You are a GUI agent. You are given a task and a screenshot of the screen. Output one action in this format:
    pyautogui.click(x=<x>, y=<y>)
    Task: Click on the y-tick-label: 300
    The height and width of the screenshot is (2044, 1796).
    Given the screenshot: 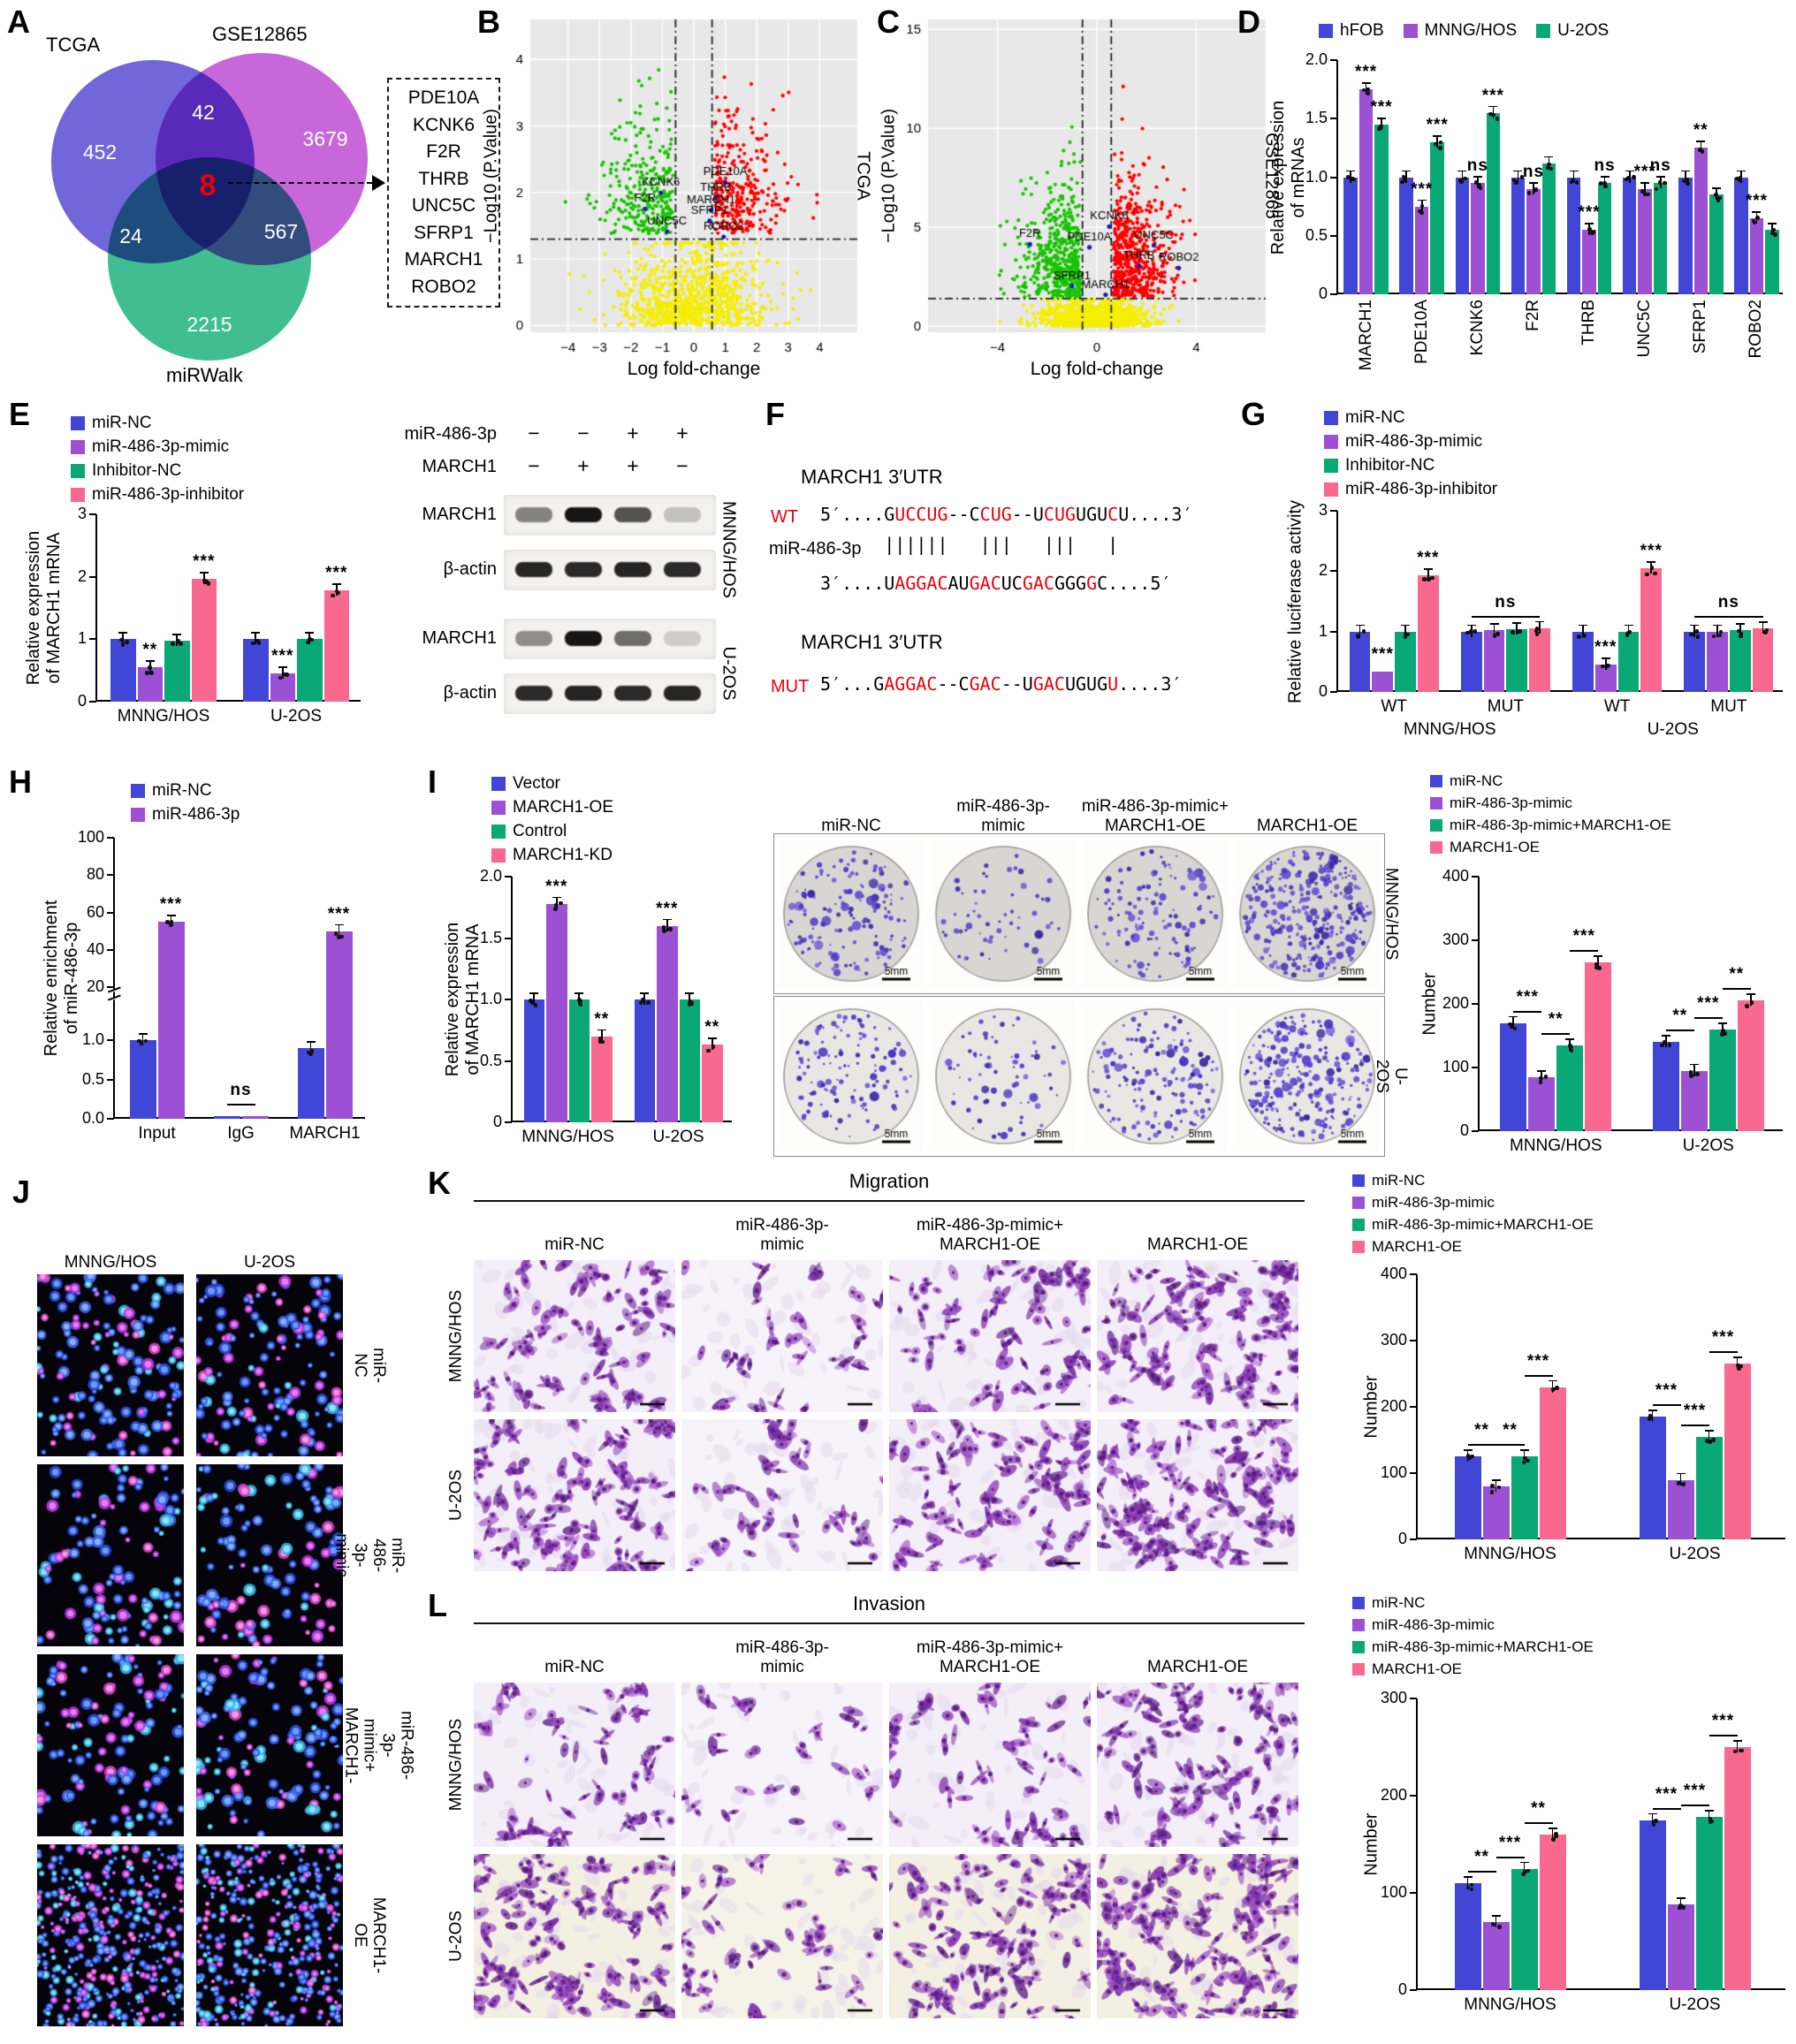 What is the action you would take?
    pyautogui.click(x=1455, y=939)
    